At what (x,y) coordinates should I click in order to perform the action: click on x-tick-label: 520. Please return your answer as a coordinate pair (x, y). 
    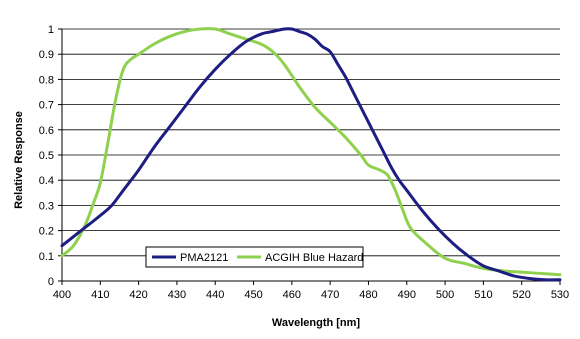
    Looking at the image, I should click on (522, 295).